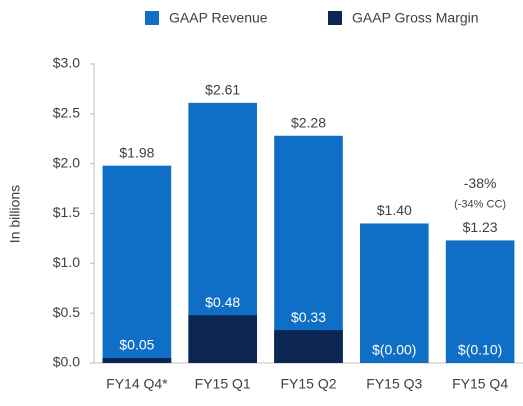  Describe the element at coordinates (308, 384) in the screenshot. I see `x-tick-label: FY15 Q2` at that location.